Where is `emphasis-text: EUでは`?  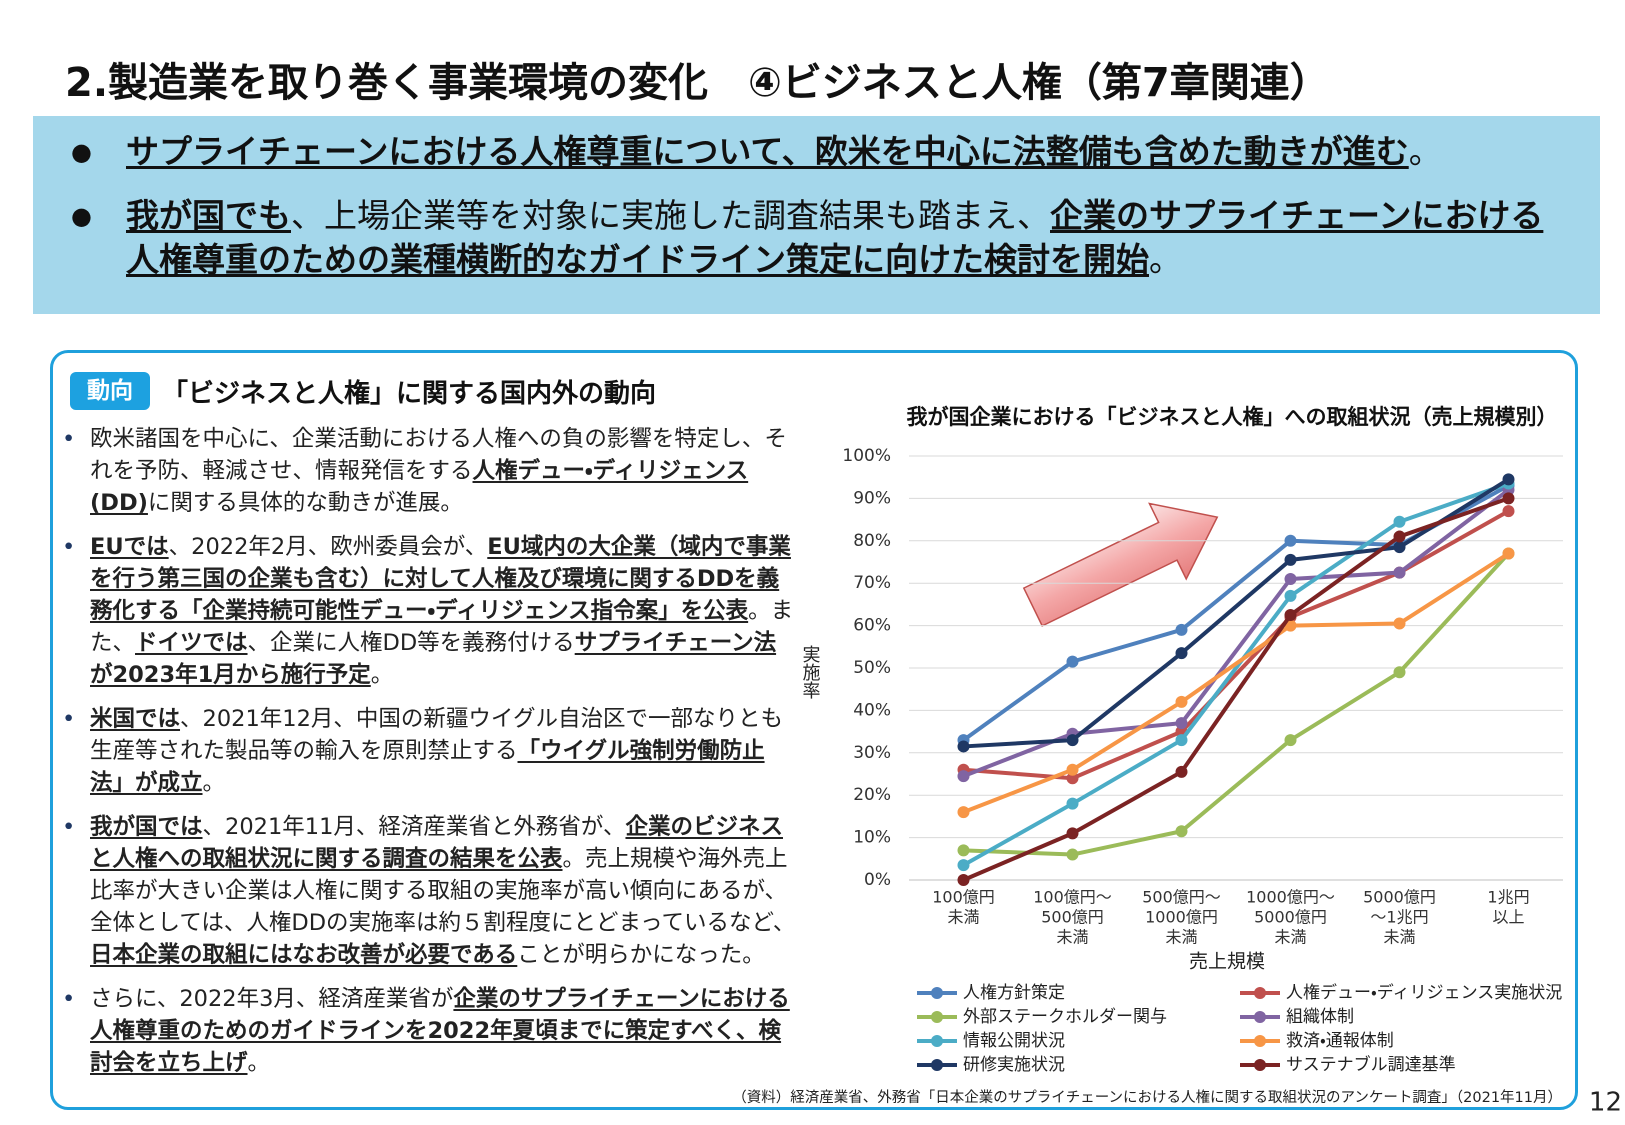
emphasis-text: EUでは is located at coordinates (129, 547).